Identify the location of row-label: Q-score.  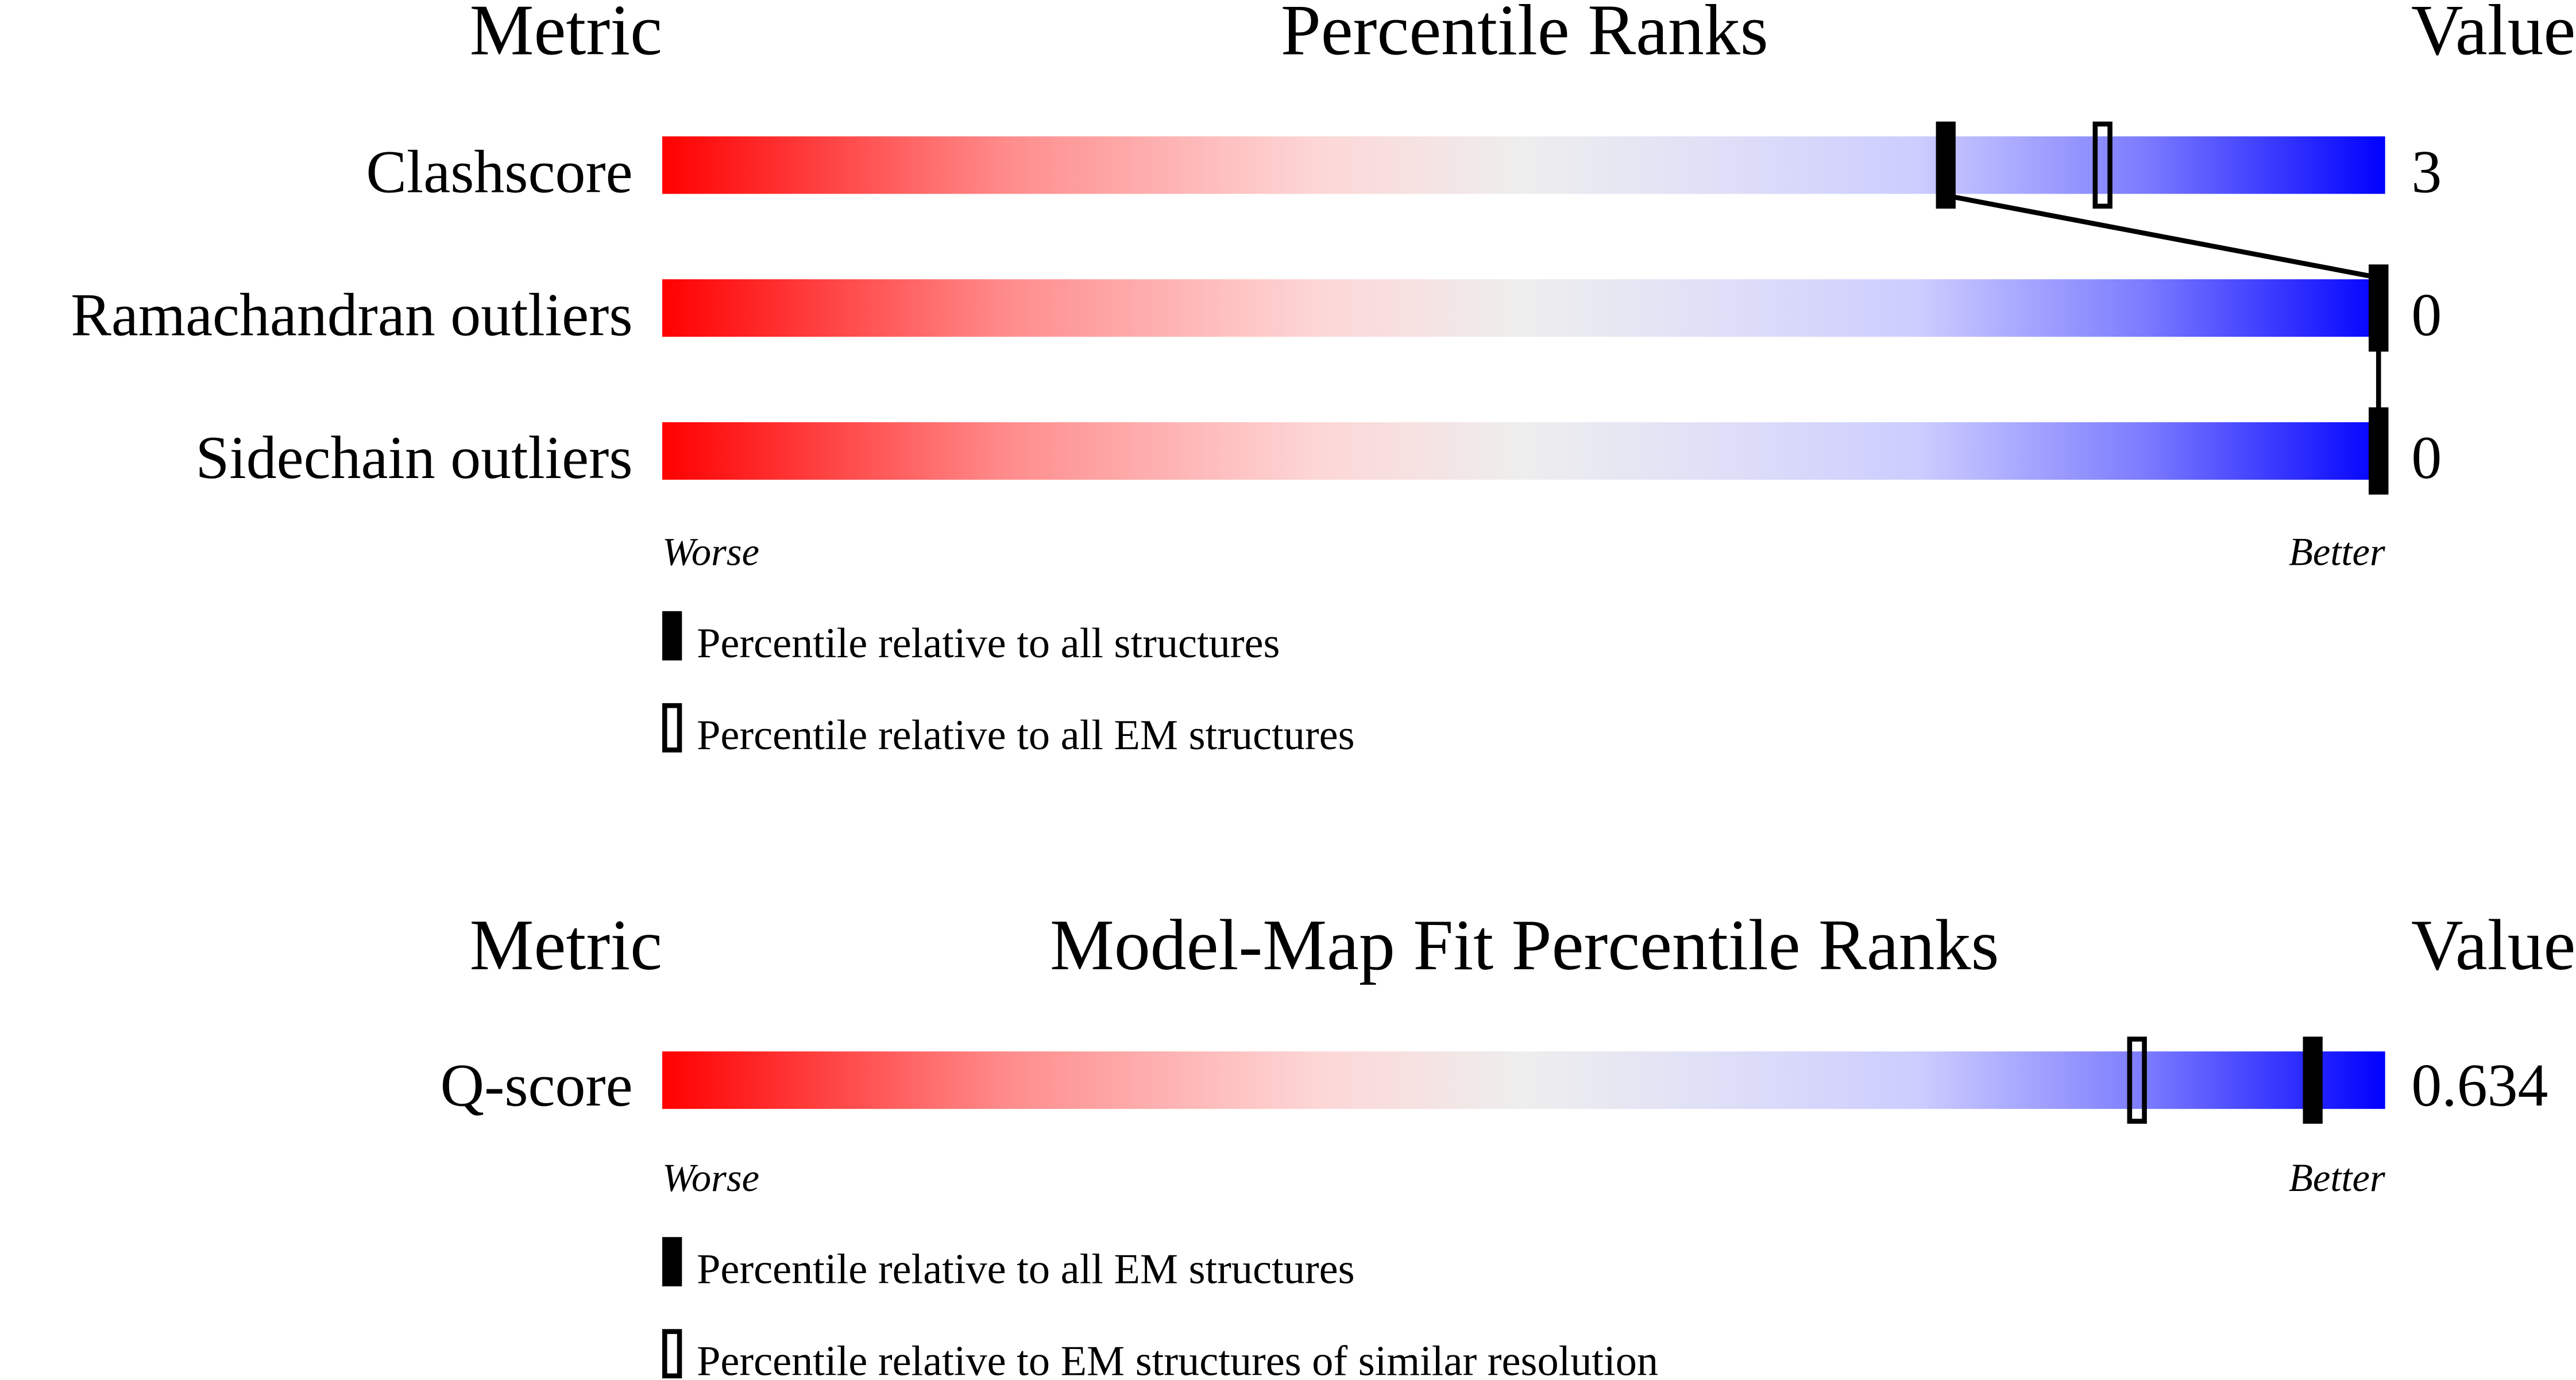
(537, 1085).